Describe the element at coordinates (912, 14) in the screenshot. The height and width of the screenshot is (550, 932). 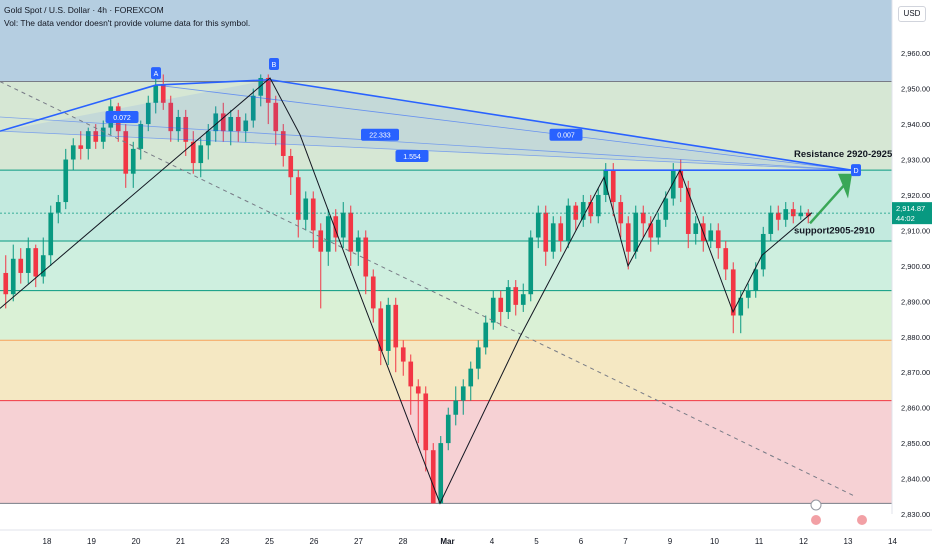
I see `currency-button: USD` at that location.